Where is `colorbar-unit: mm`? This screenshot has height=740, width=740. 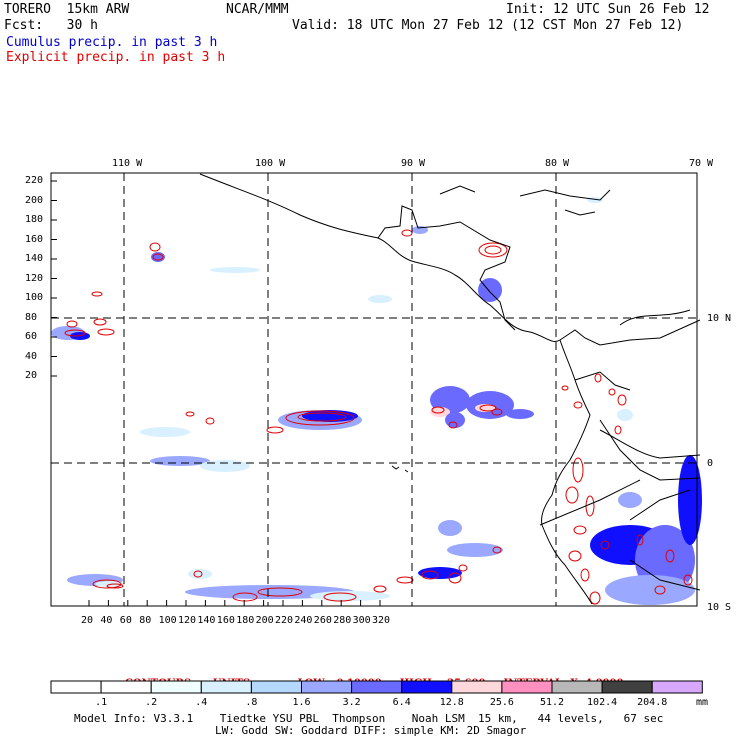 colorbar-unit: mm is located at coordinates (702, 702).